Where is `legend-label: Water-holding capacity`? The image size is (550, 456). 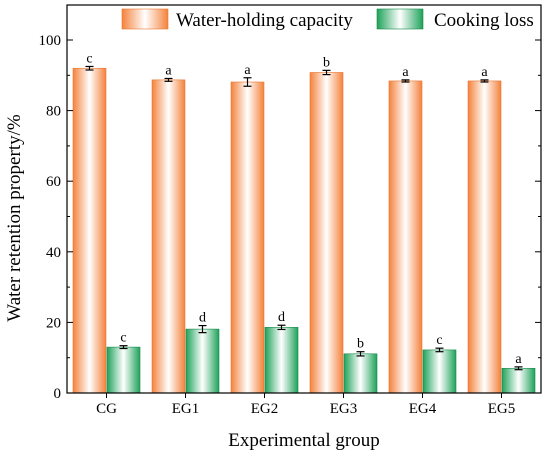 legend-label: Water-holding capacity is located at coordinates (264, 20).